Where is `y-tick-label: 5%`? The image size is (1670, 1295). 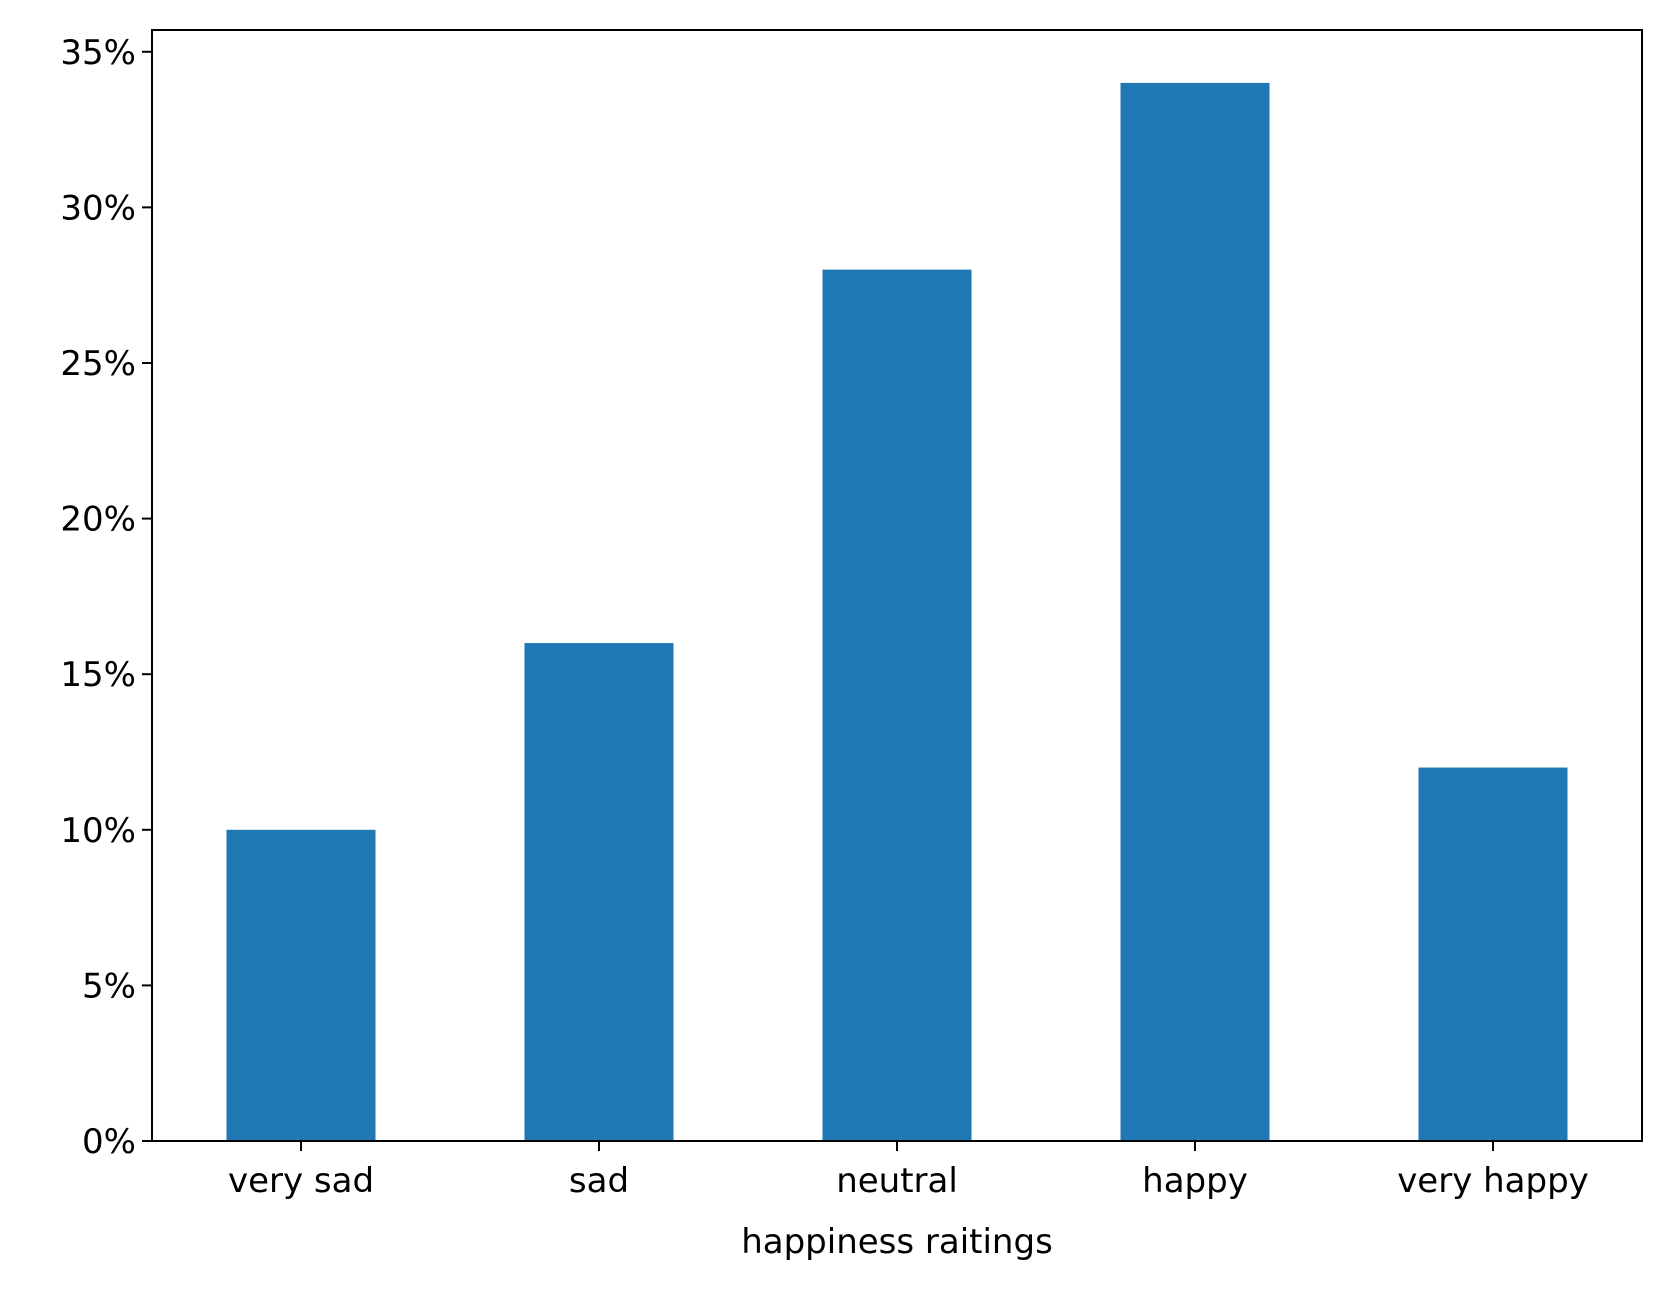
y-tick-label: 5% is located at coordinates (109, 986).